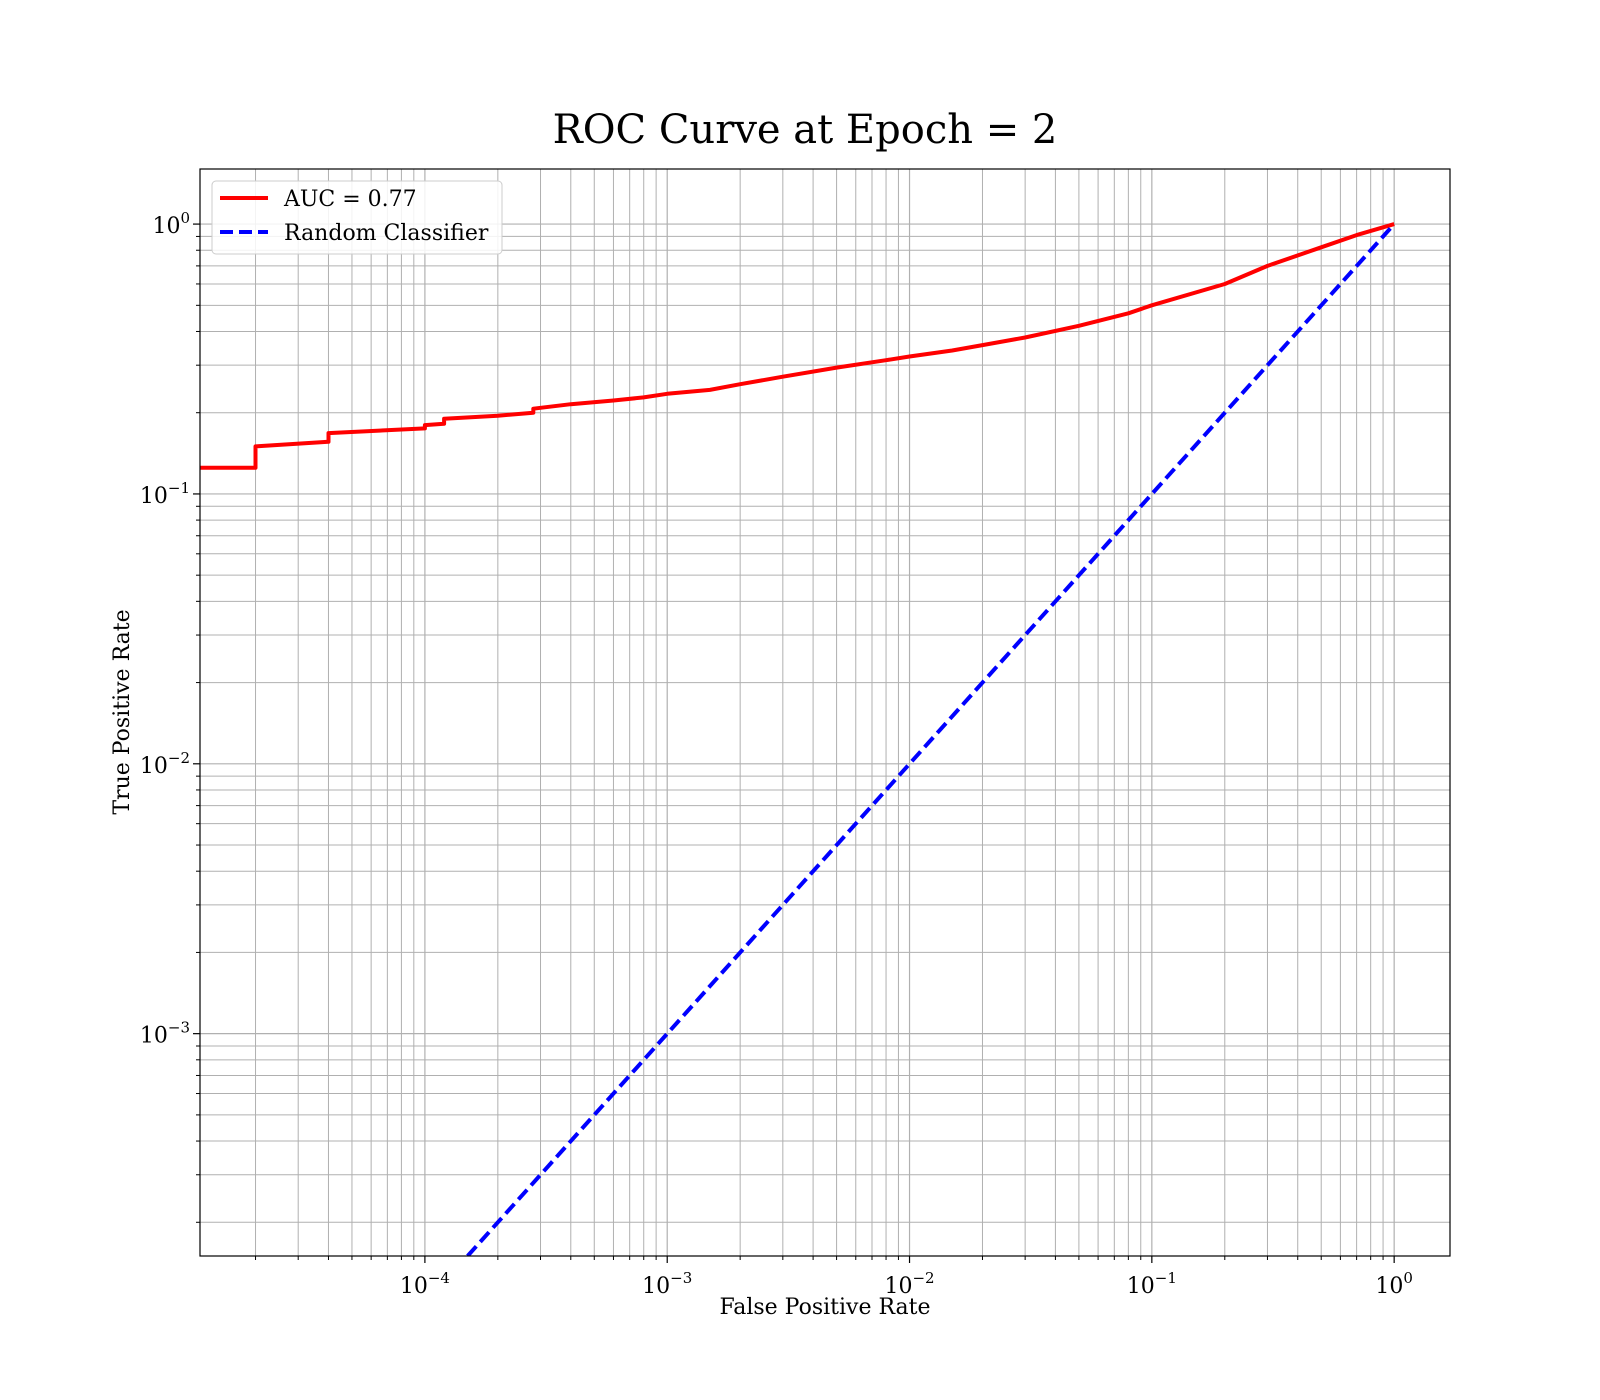  I want to click on y-tick-label: 10⁻², so click(165, 764).